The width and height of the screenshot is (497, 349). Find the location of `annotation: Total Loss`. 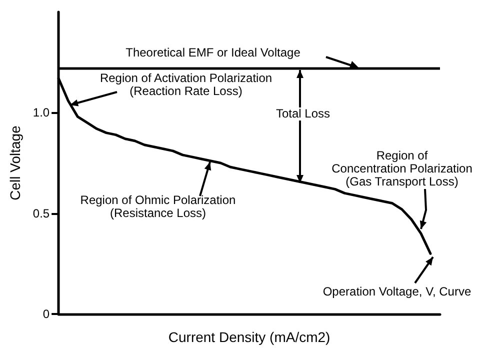

annotation: Total Loss is located at coordinates (303, 113).